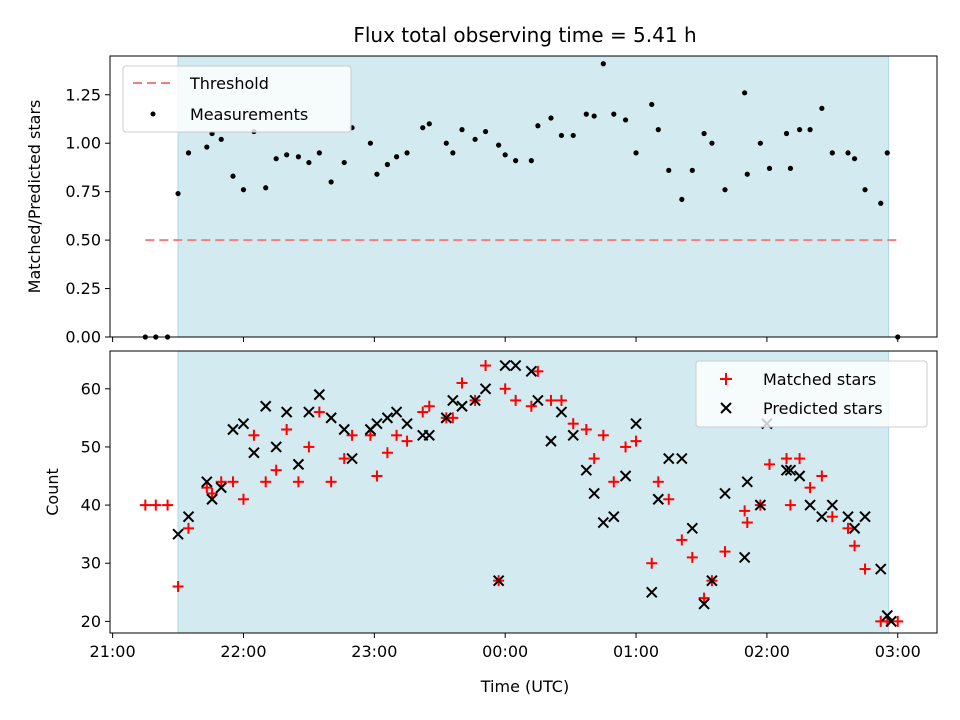 This screenshot has width=960, height=720. I want to click on top-ytick-label: 1.00, so click(83, 143).